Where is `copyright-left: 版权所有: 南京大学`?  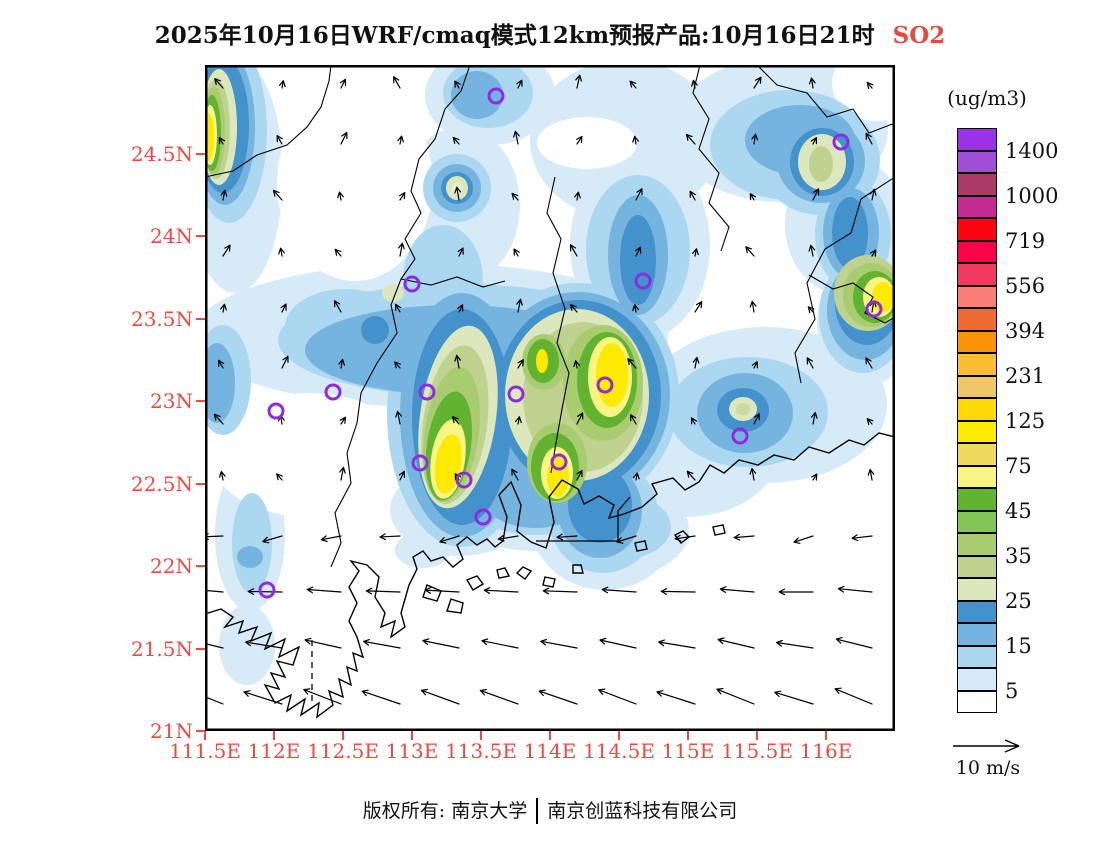
copyright-left: 版权所有: 南京大学 is located at coordinates (445, 811).